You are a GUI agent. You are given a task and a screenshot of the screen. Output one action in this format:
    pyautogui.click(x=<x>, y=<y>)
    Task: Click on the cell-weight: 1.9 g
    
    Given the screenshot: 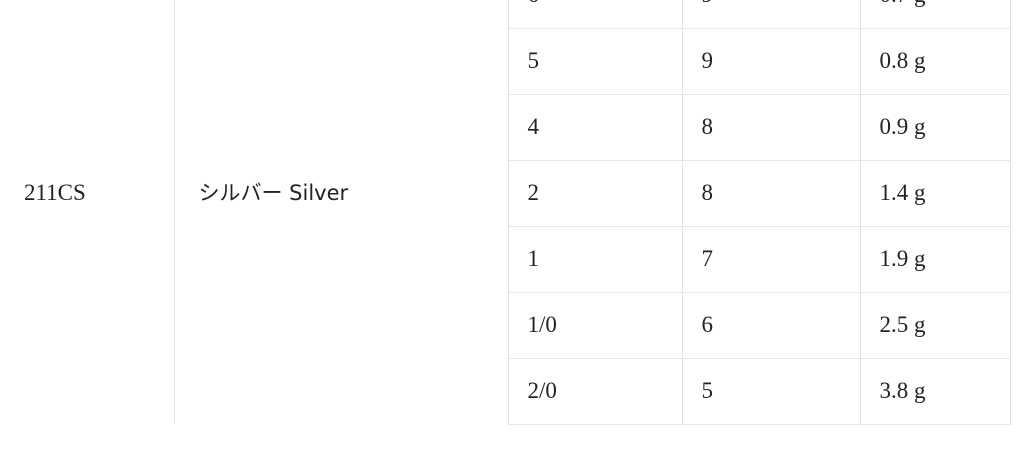 What is the action you would take?
    pyautogui.click(x=935, y=259)
    